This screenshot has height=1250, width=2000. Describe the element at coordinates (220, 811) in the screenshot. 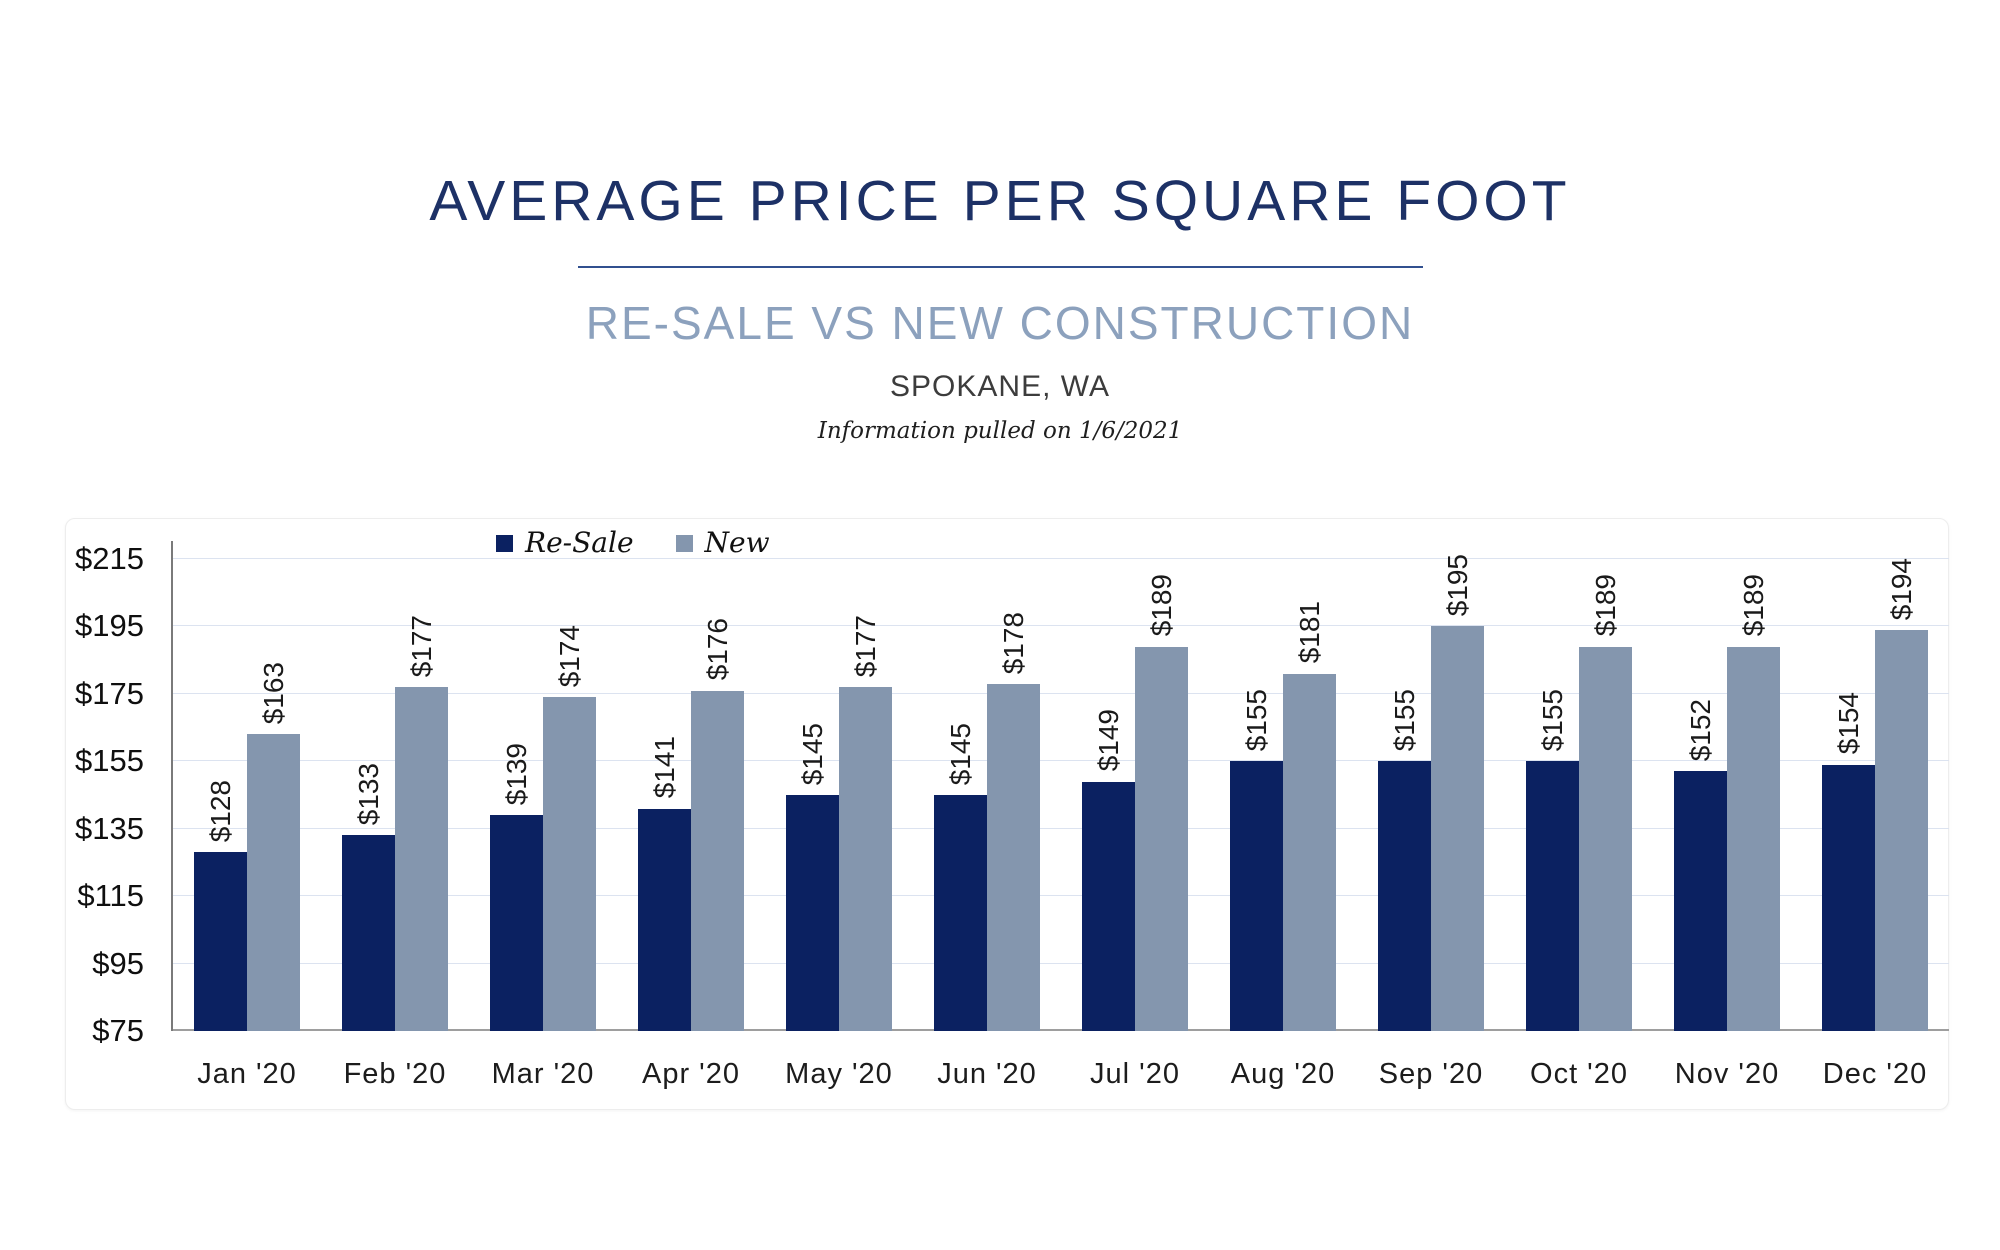

I see `re-sale-value-label: $128` at that location.